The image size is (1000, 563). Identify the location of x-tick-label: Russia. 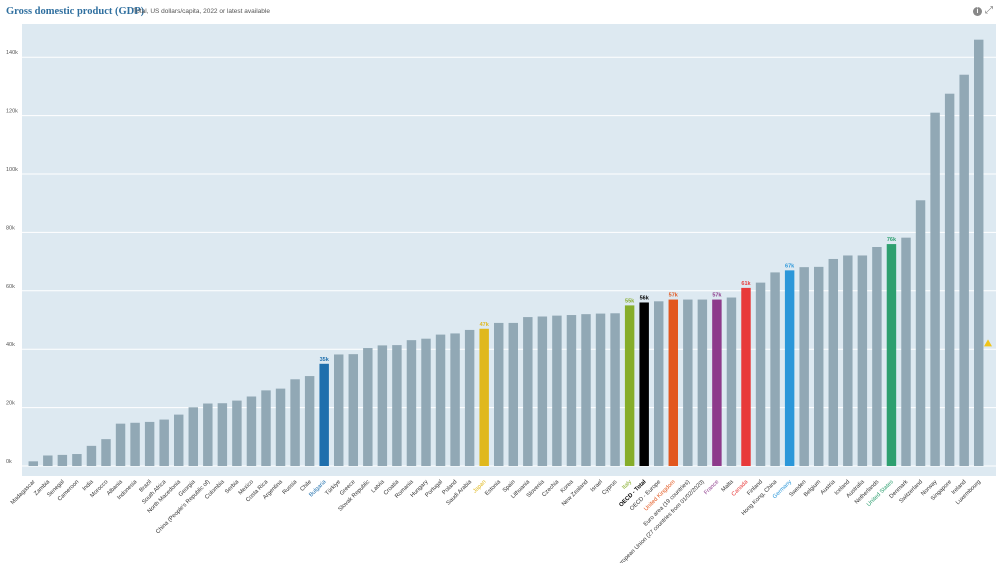
(290, 487).